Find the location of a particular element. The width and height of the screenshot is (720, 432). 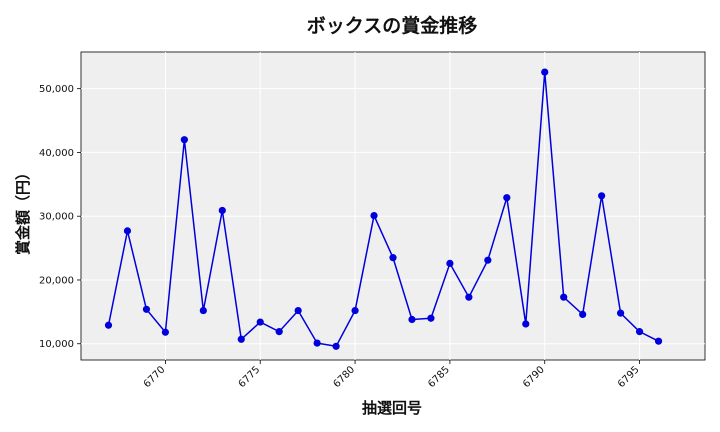

chart-title: ボックスの賞金推移 is located at coordinates (392, 25).